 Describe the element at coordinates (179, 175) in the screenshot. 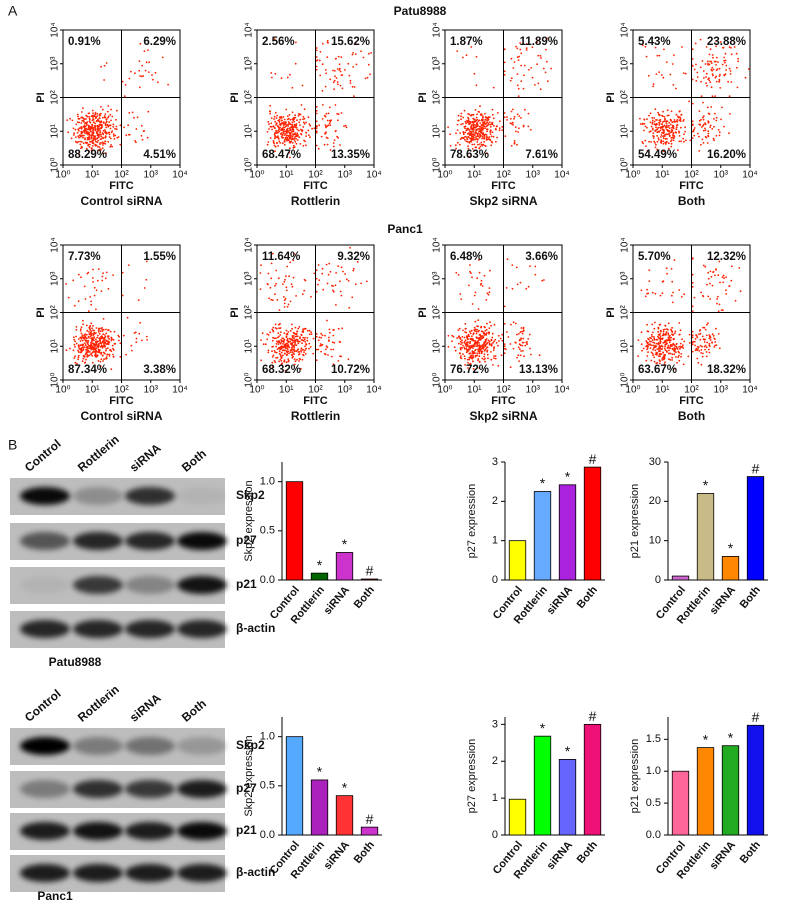

I see `x-tick-label: 10⁴` at that location.